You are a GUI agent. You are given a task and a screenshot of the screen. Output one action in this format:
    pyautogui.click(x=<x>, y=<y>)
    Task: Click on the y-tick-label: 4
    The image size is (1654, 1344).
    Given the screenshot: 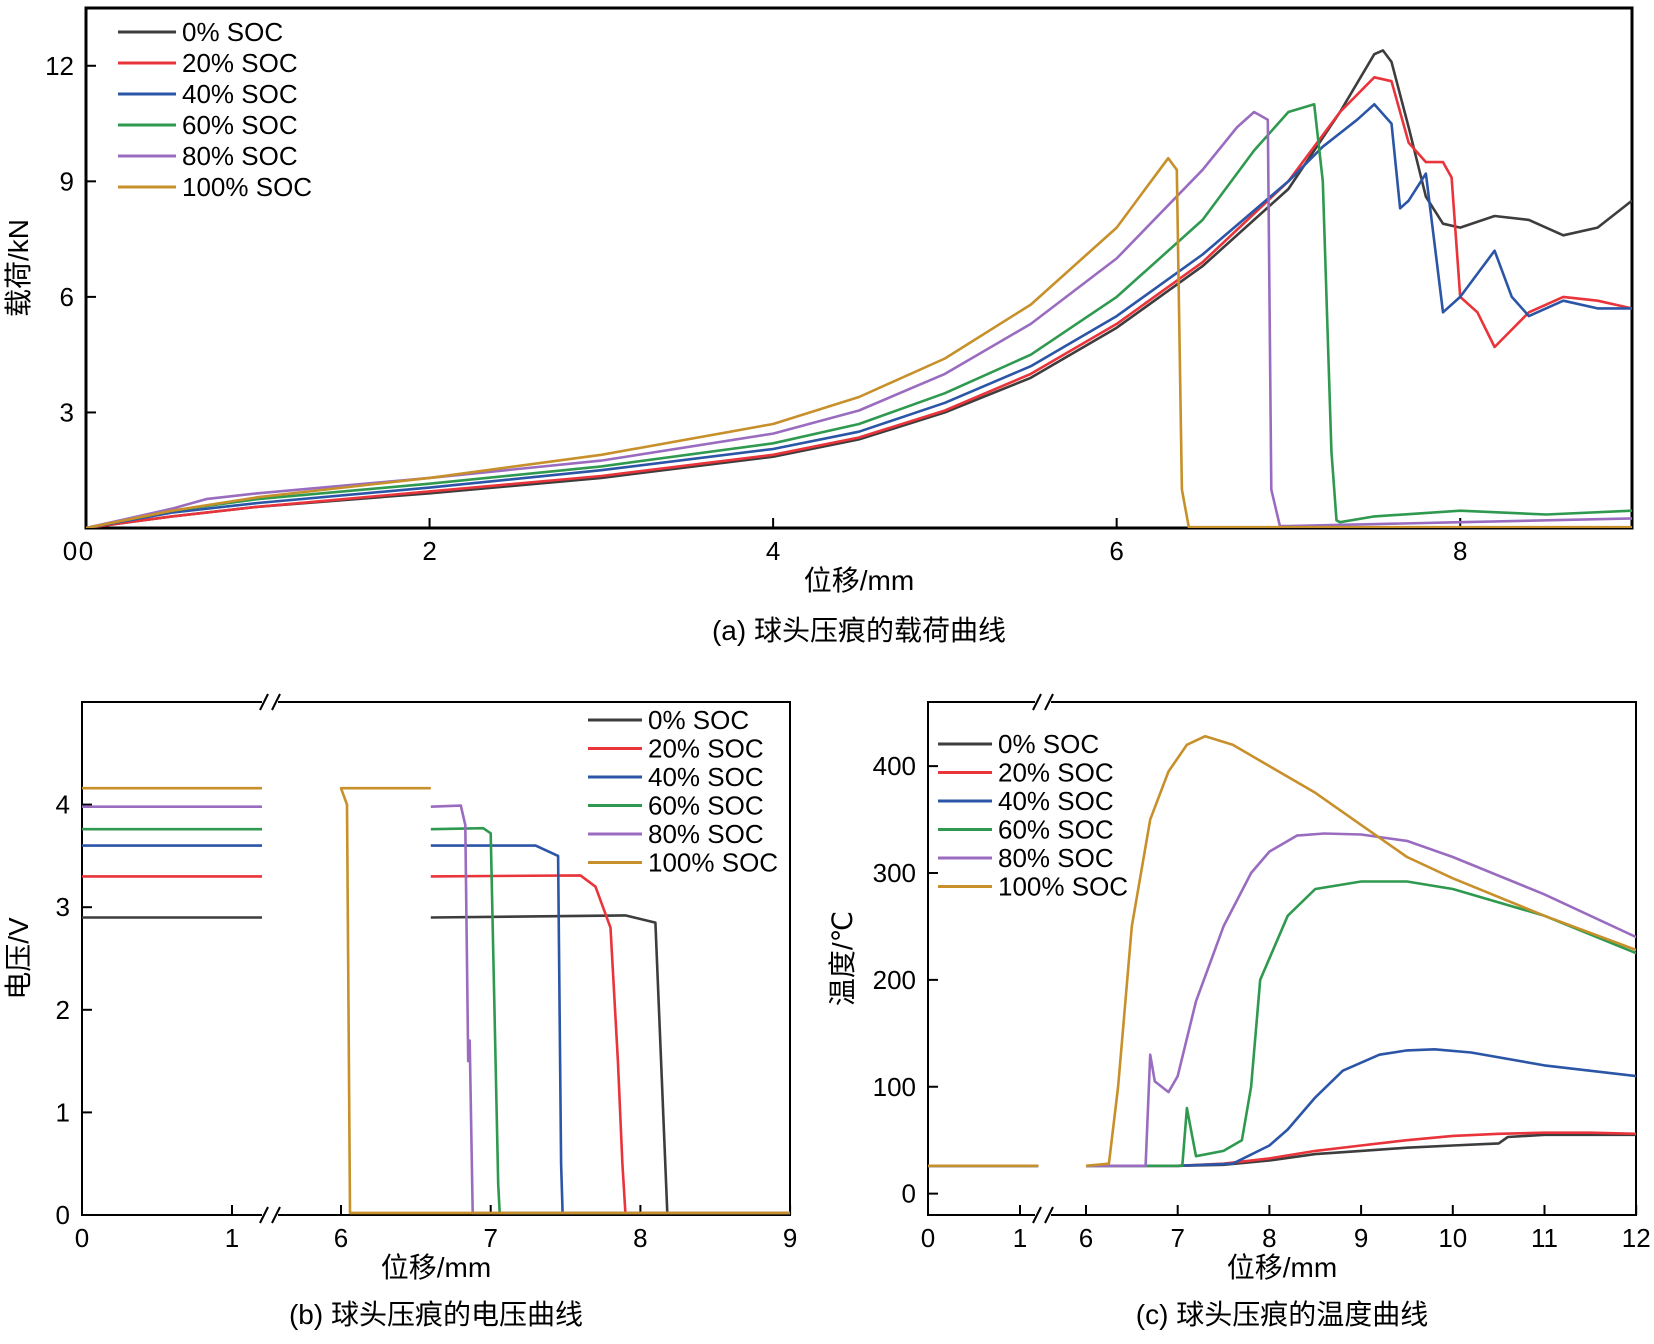 What is the action you would take?
    pyautogui.click(x=63, y=805)
    